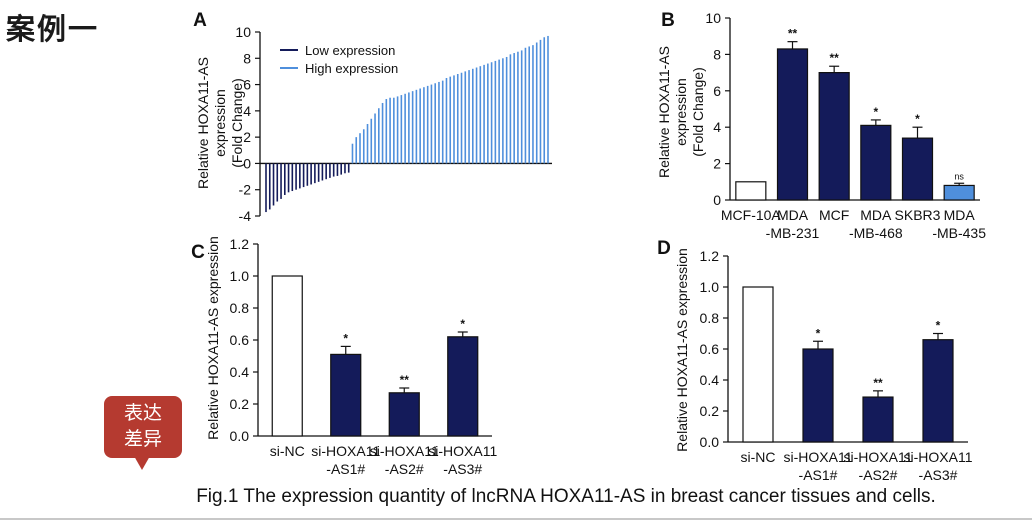  What do you see at coordinates (918, 215) in the screenshot?
I see `panel-b-x-tick-label: SKBR3` at bounding box center [918, 215].